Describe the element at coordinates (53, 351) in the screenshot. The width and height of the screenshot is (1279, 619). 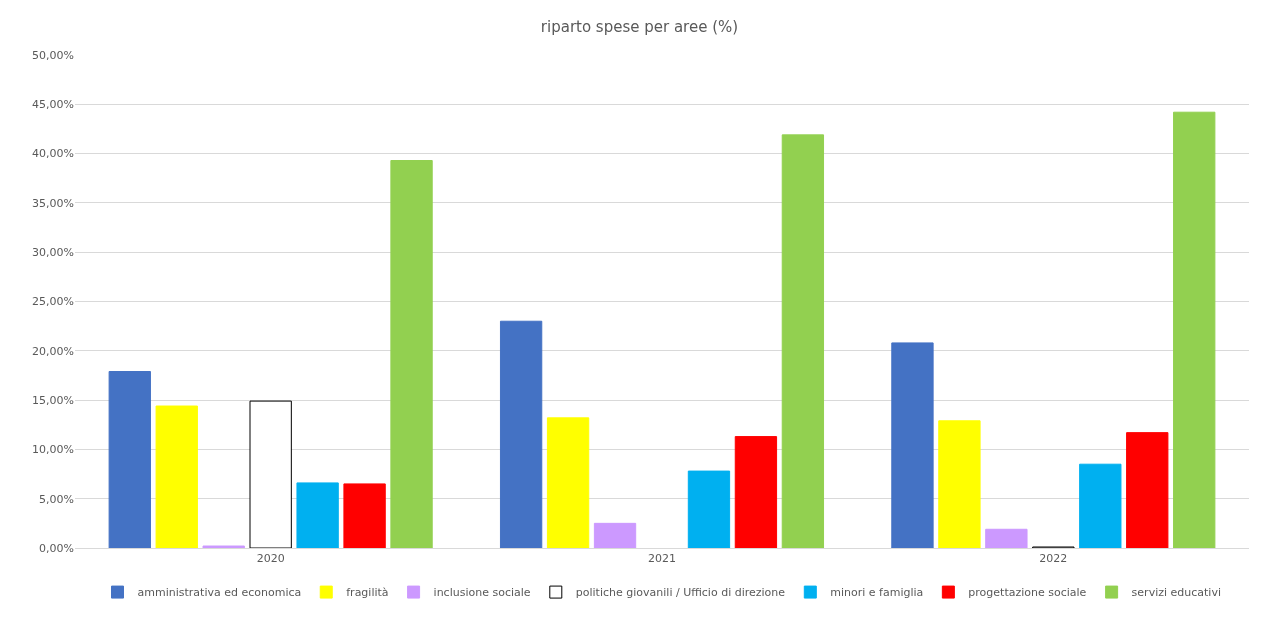
I see `y-tick-label: 20,00%` at that location.